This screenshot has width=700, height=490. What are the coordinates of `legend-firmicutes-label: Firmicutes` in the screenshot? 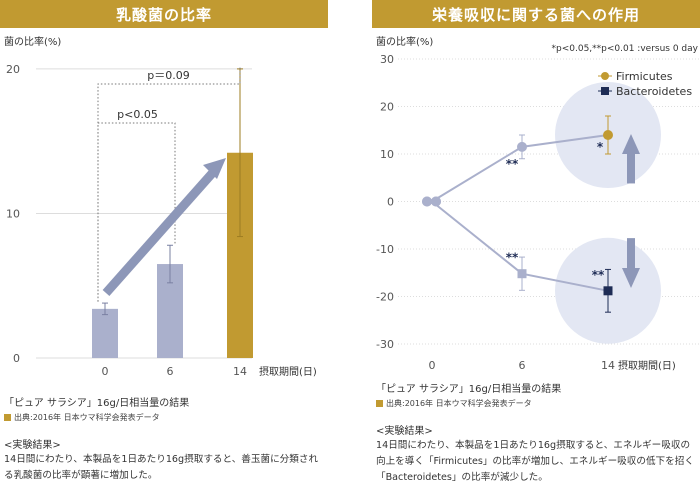 It's located at (644, 76).